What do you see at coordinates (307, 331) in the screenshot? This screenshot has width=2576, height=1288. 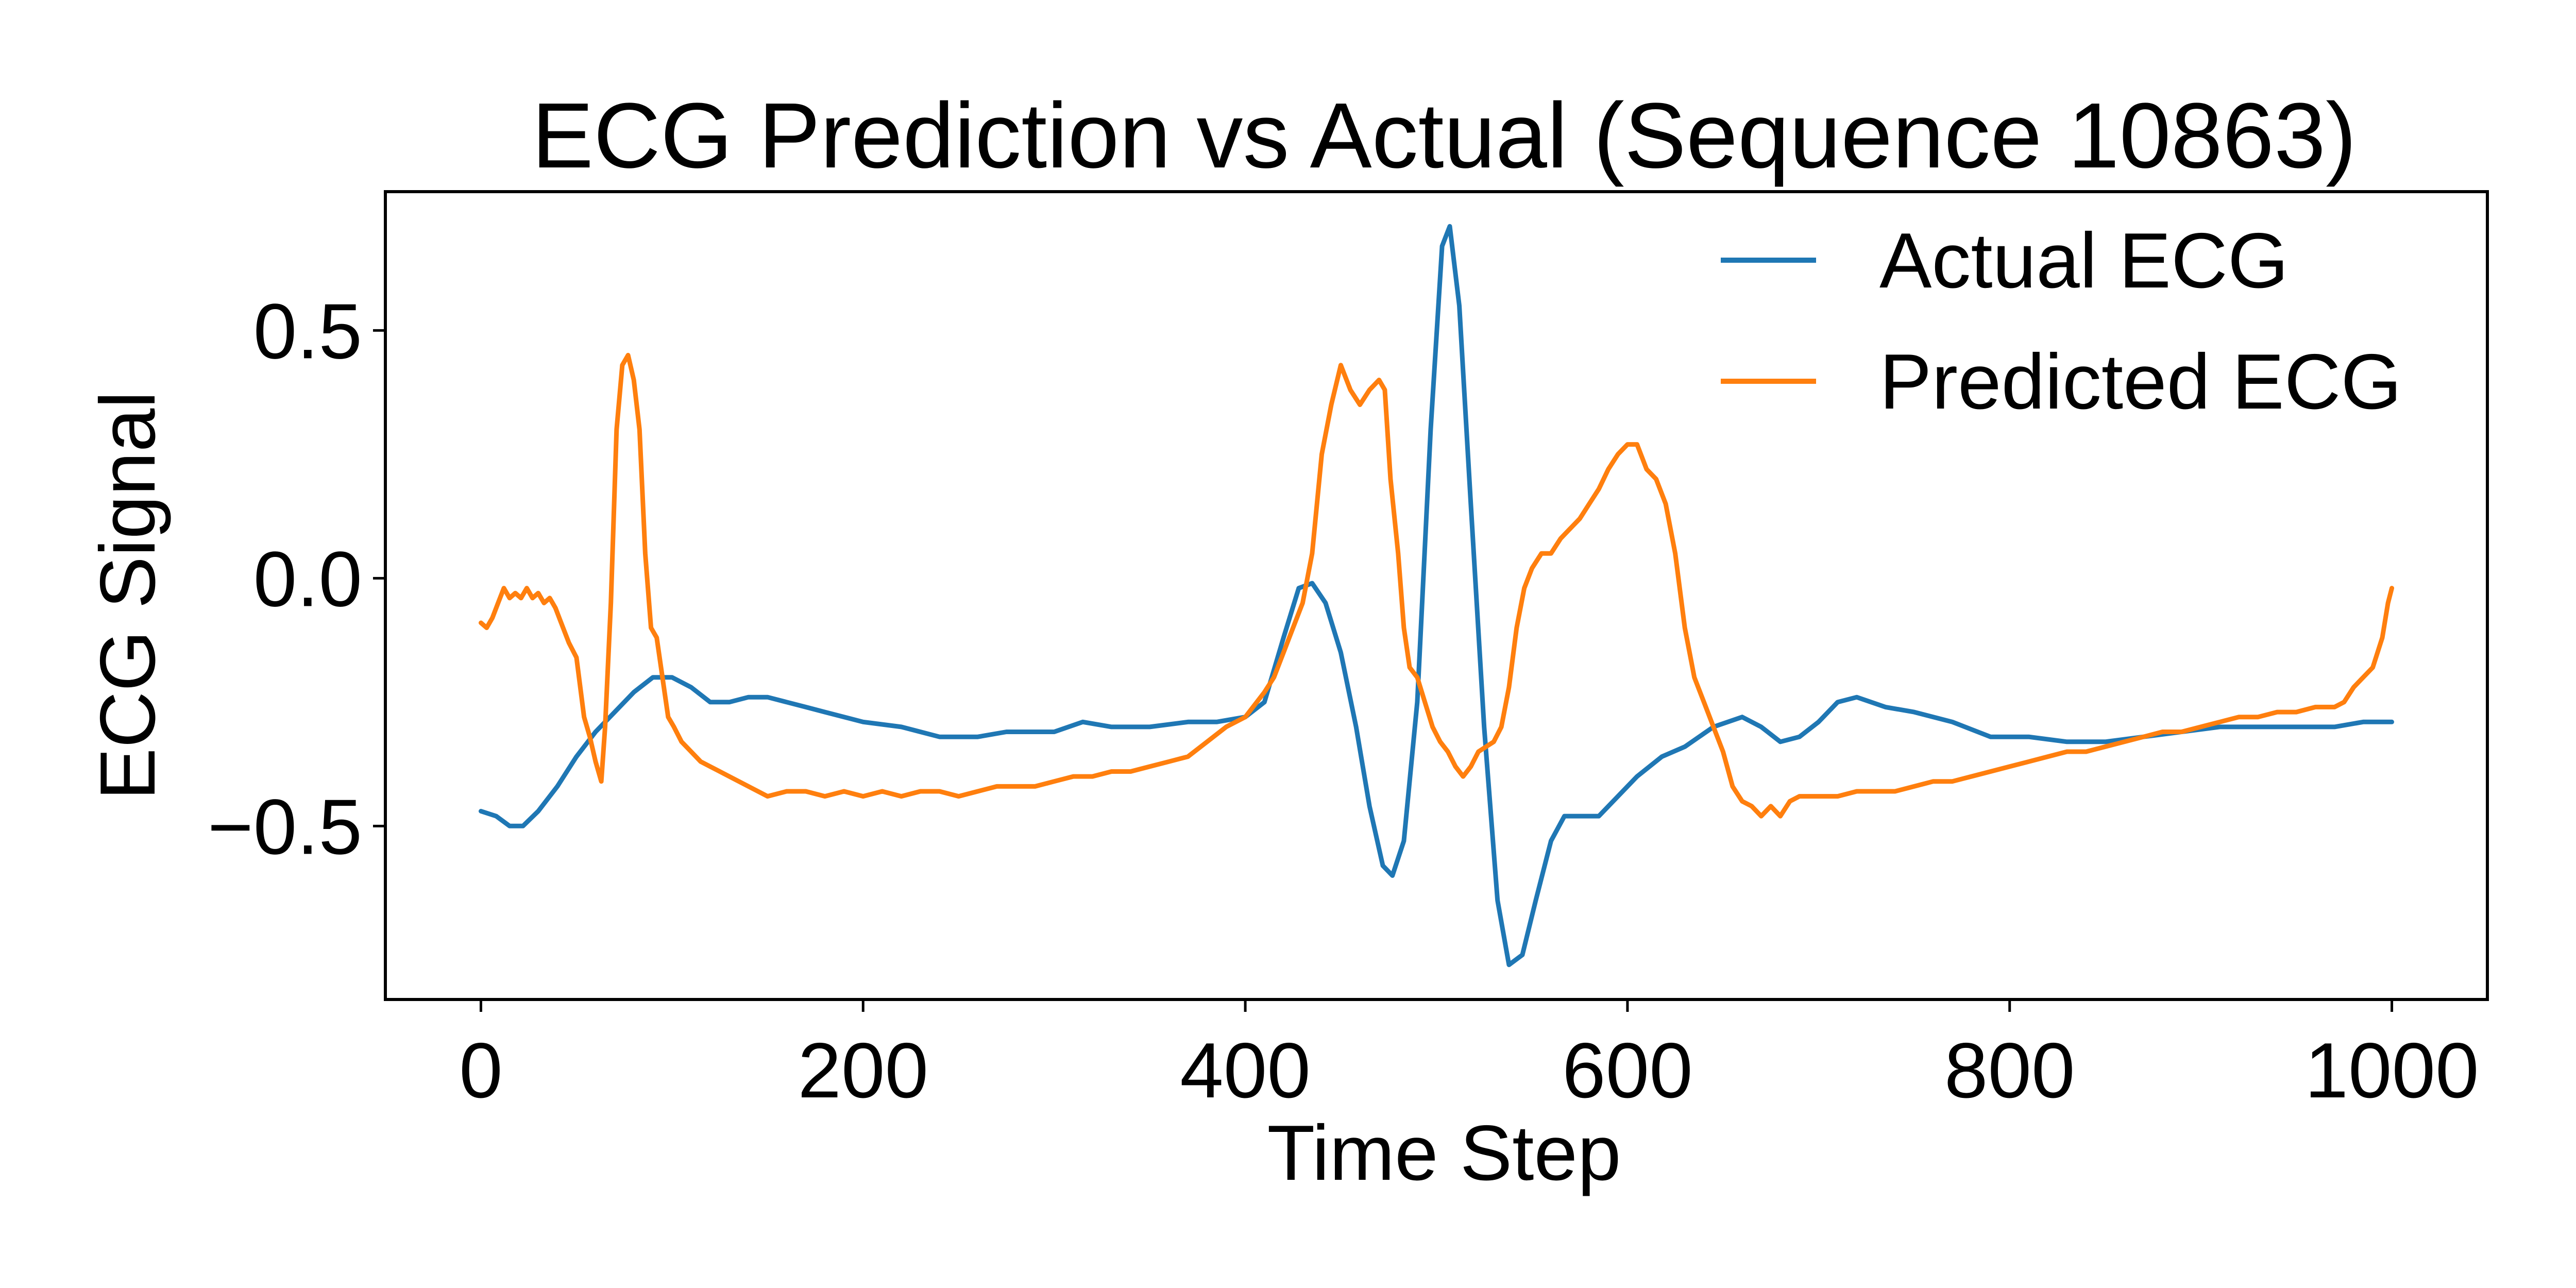 I see `y-tick-label: 0.5` at bounding box center [307, 331].